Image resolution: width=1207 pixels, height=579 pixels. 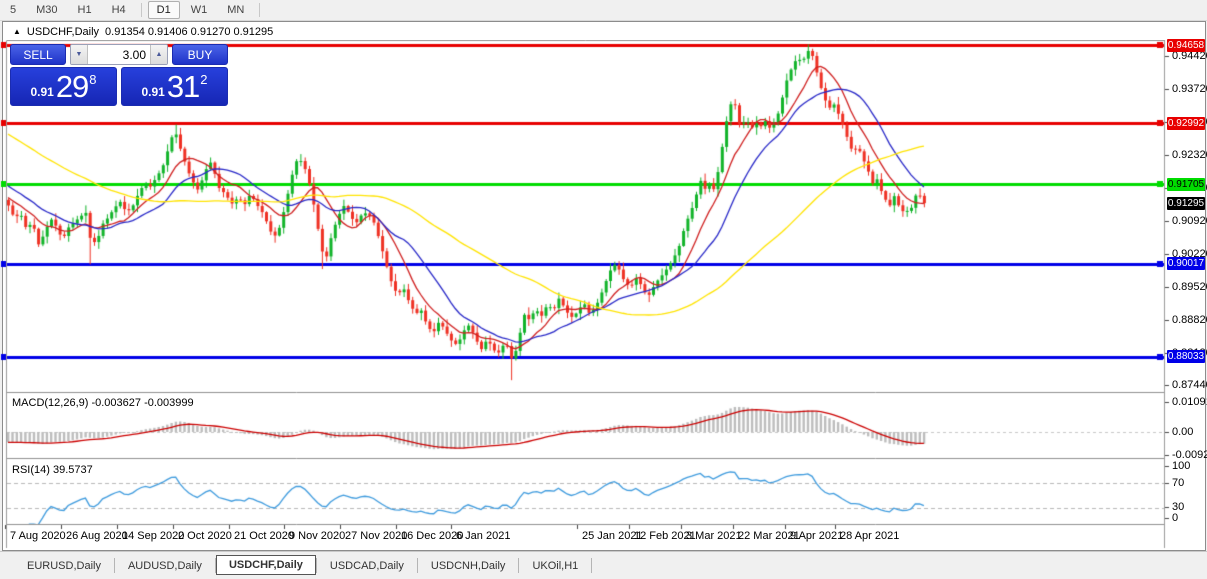 What do you see at coordinates (817, 536) in the screenshot?
I see `date-label: 9 Apr 2021` at bounding box center [817, 536].